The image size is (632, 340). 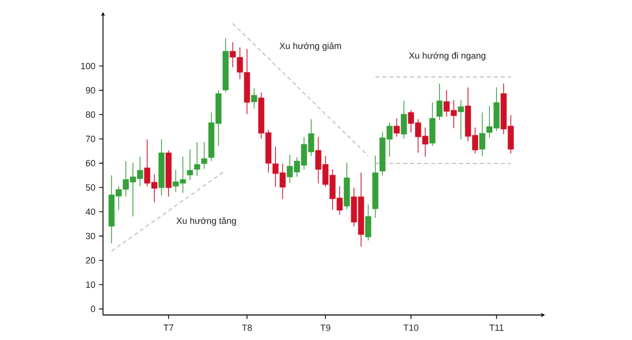 I want to click on y-tick-label: 40, so click(x=91, y=211).